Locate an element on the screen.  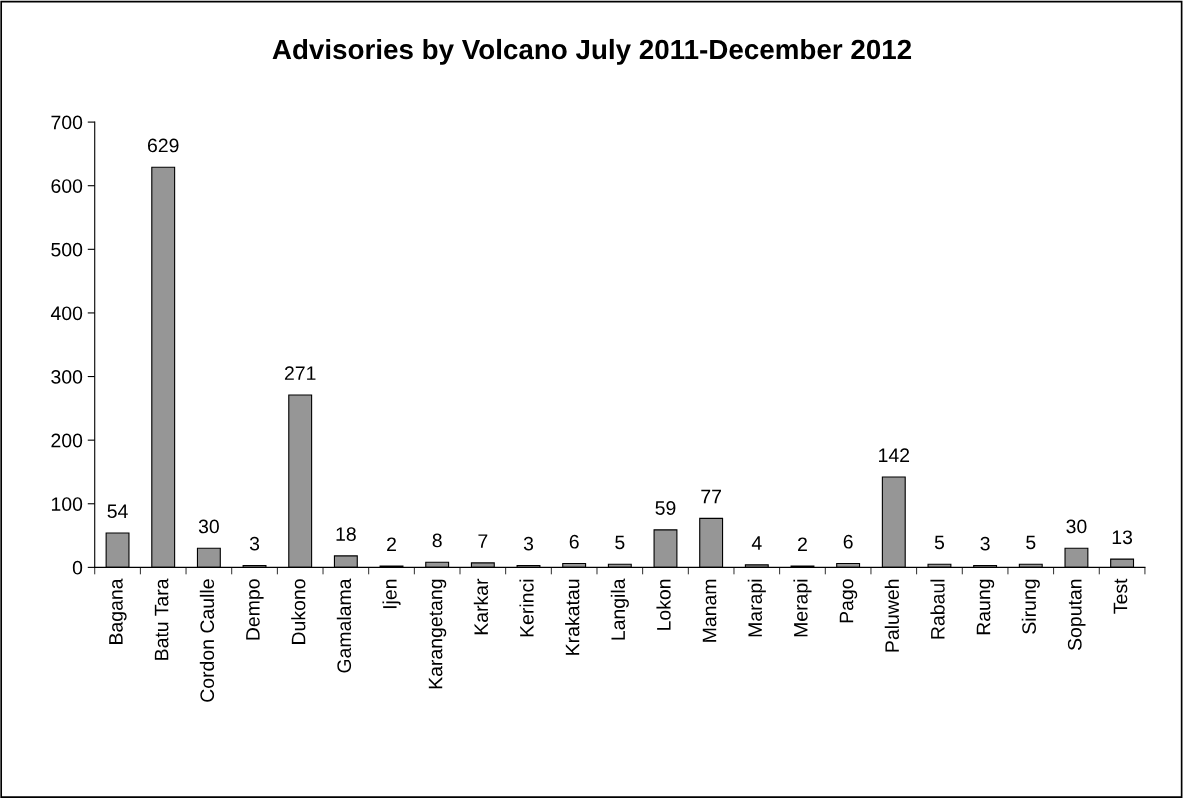
x-tick-label: Bagana is located at coordinates (118, 611).